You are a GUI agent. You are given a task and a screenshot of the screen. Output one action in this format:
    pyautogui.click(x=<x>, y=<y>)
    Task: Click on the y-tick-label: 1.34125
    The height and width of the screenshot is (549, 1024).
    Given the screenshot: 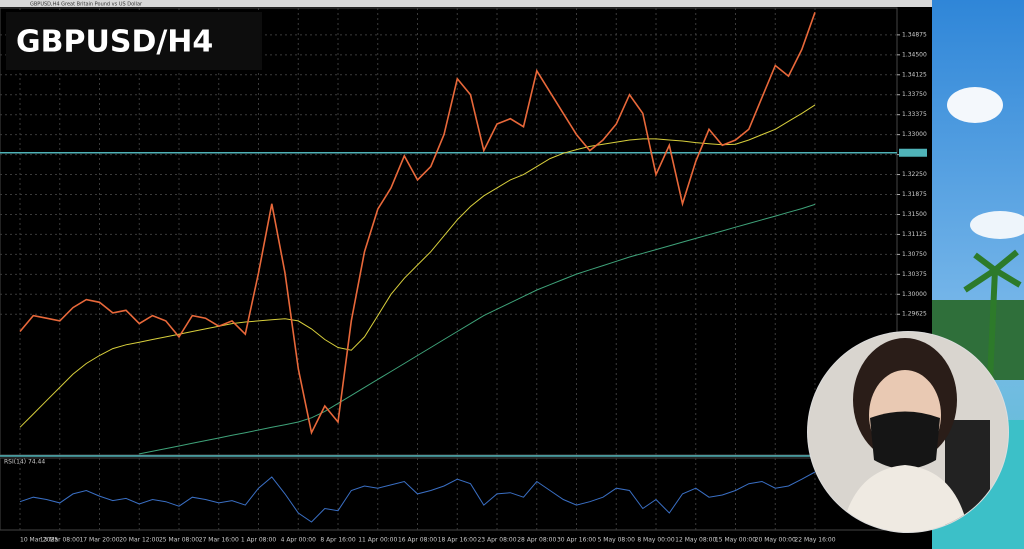 What is the action you would take?
    pyautogui.click(x=914, y=74)
    